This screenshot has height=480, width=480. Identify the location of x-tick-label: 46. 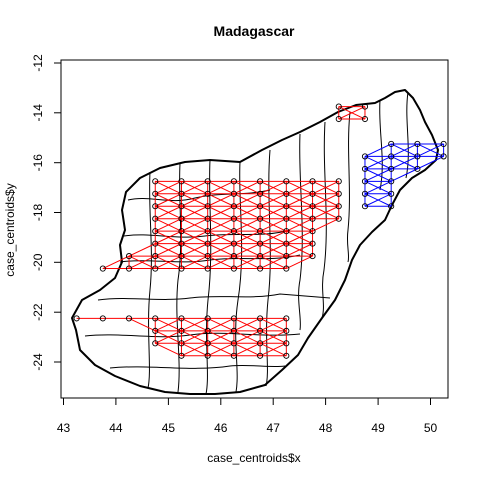
(221, 428).